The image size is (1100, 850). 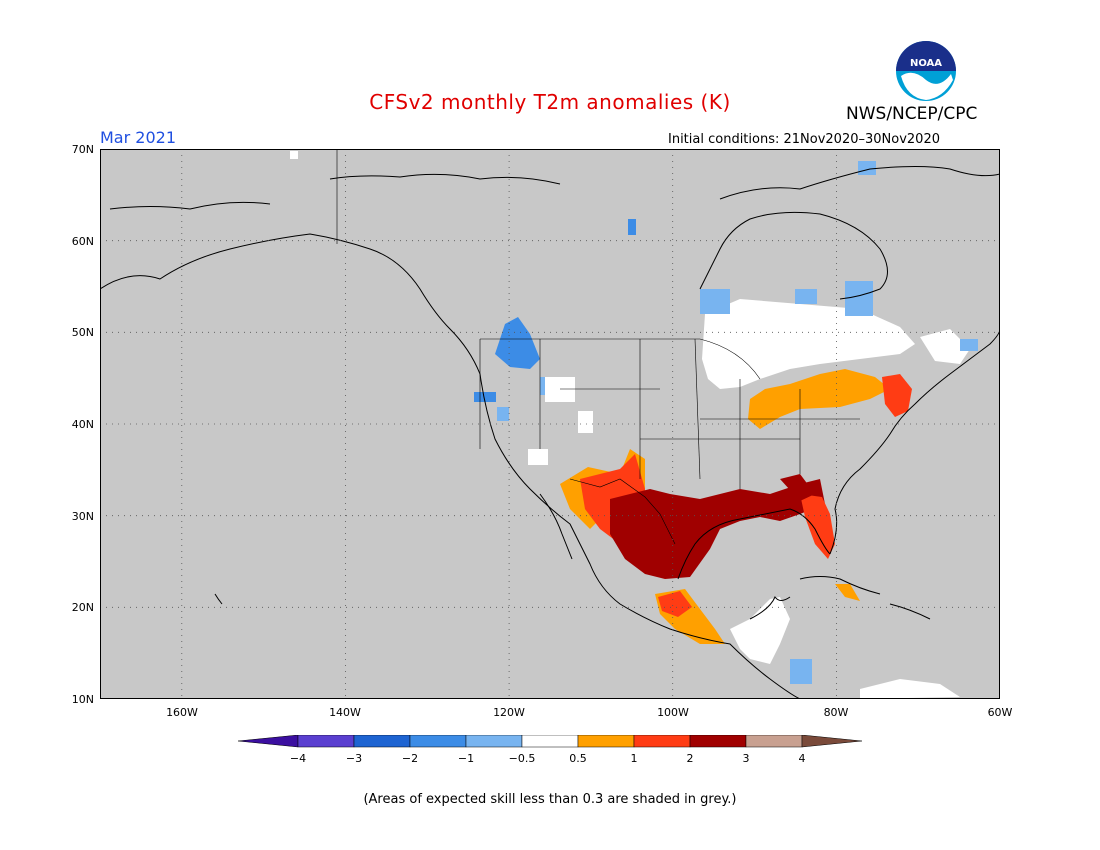 I want to click on colorbar-label: −2, so click(x=410, y=758).